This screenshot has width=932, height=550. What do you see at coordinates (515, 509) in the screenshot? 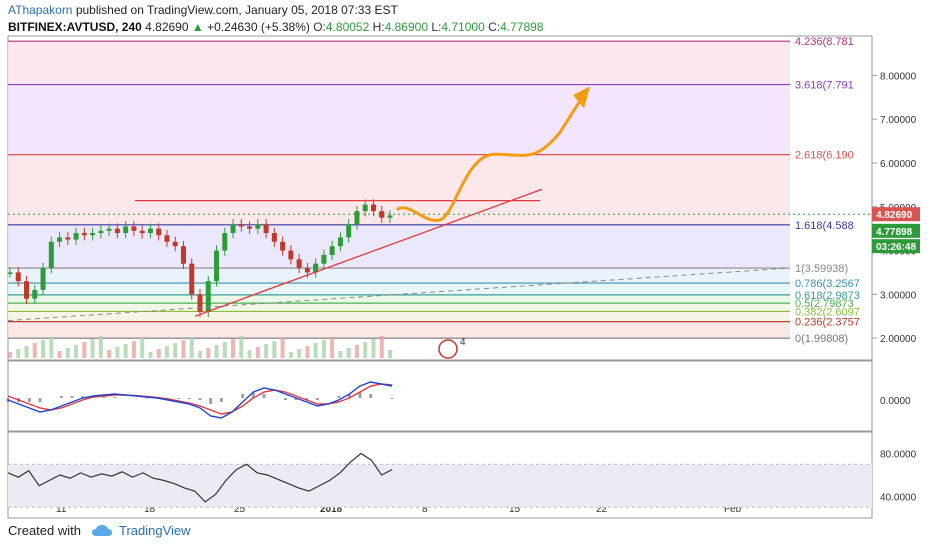
I see `x-axis-label: 15` at bounding box center [515, 509].